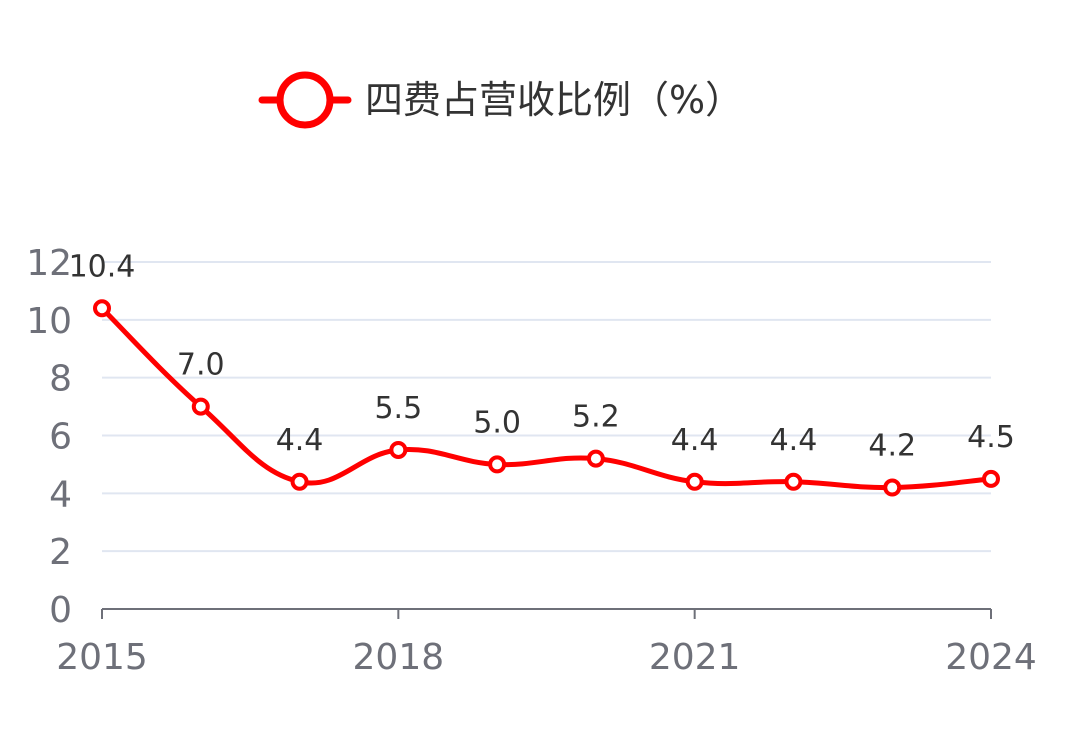 Image resolution: width=1080 pixels, height=739 pixels. I want to click on x-tick-label-2024: 2024, so click(991, 657).